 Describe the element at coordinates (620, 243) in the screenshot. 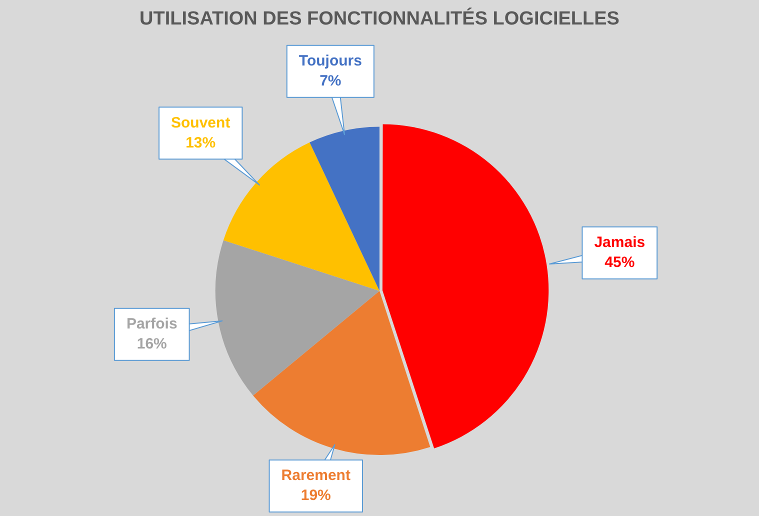

I see `slice-label: Jamais` at that location.